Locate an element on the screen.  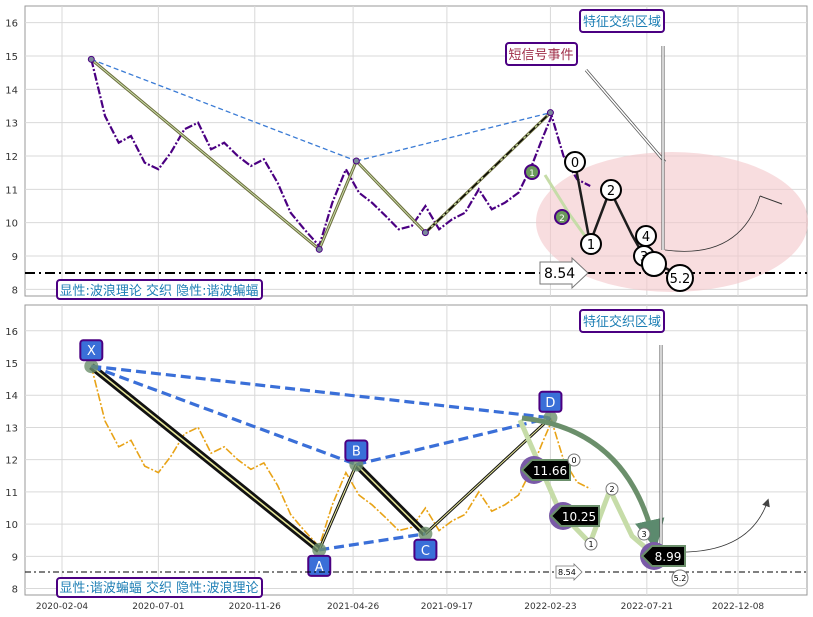
bottom-price-marker-text: 8.54 is located at coordinates (567, 572).